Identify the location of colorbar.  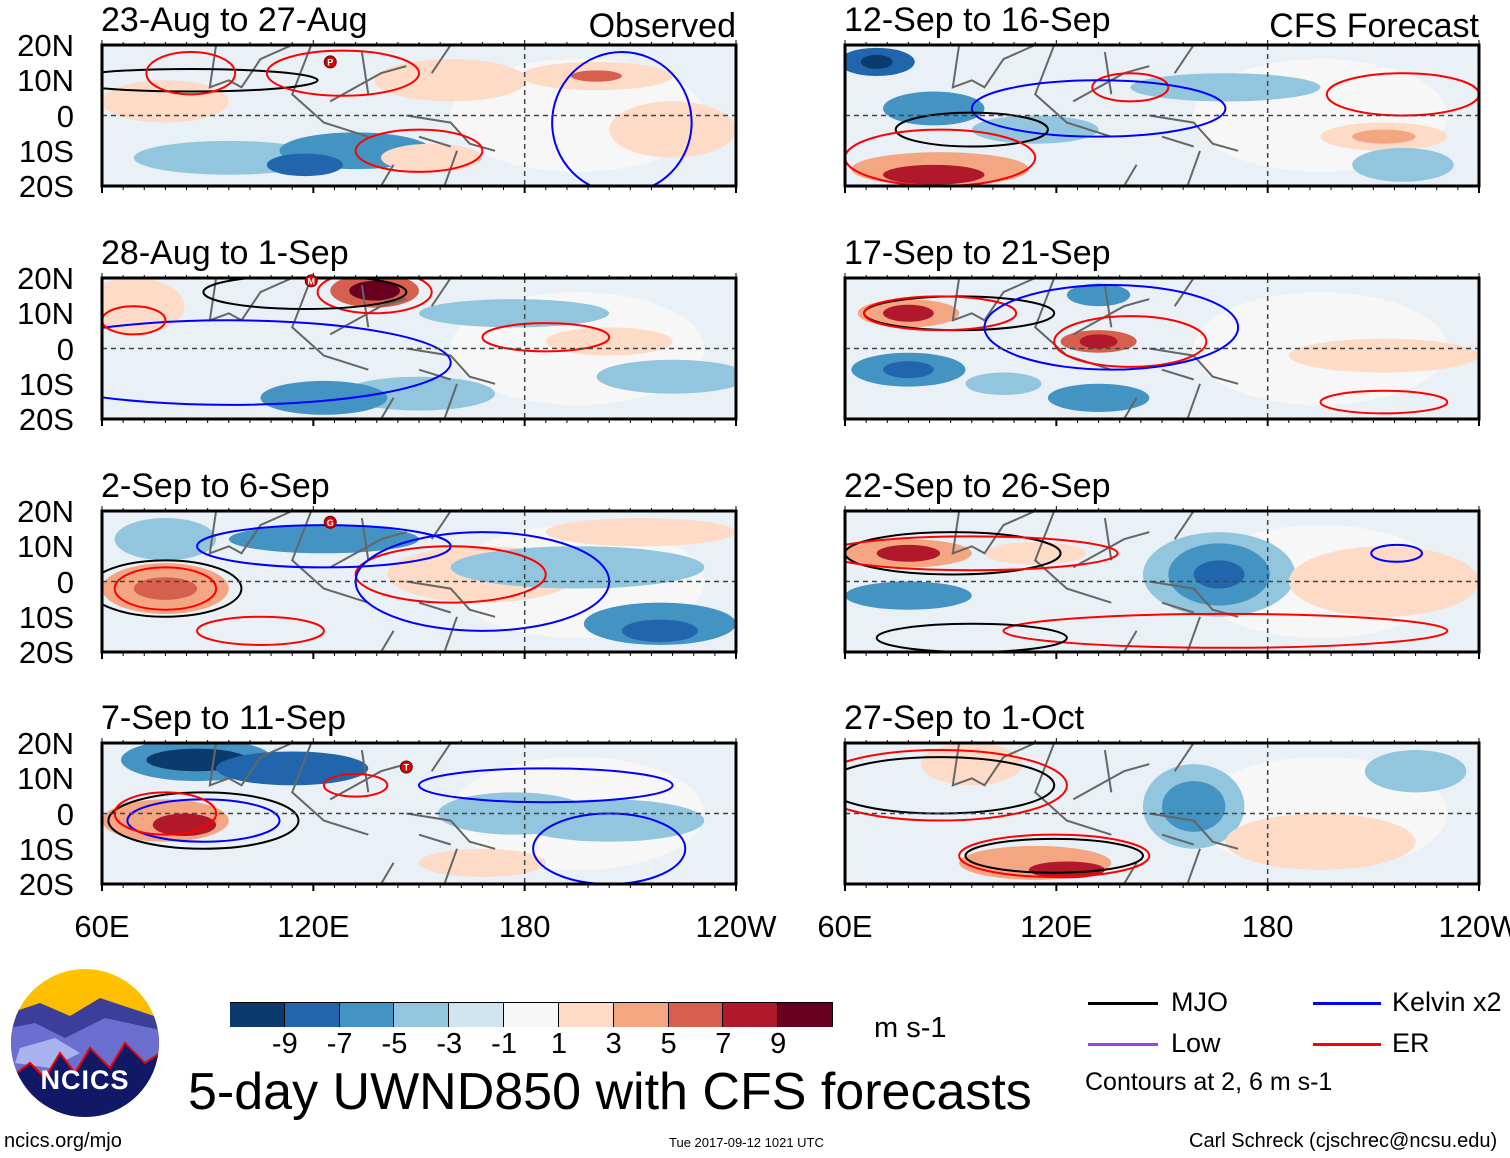
(531, 1014).